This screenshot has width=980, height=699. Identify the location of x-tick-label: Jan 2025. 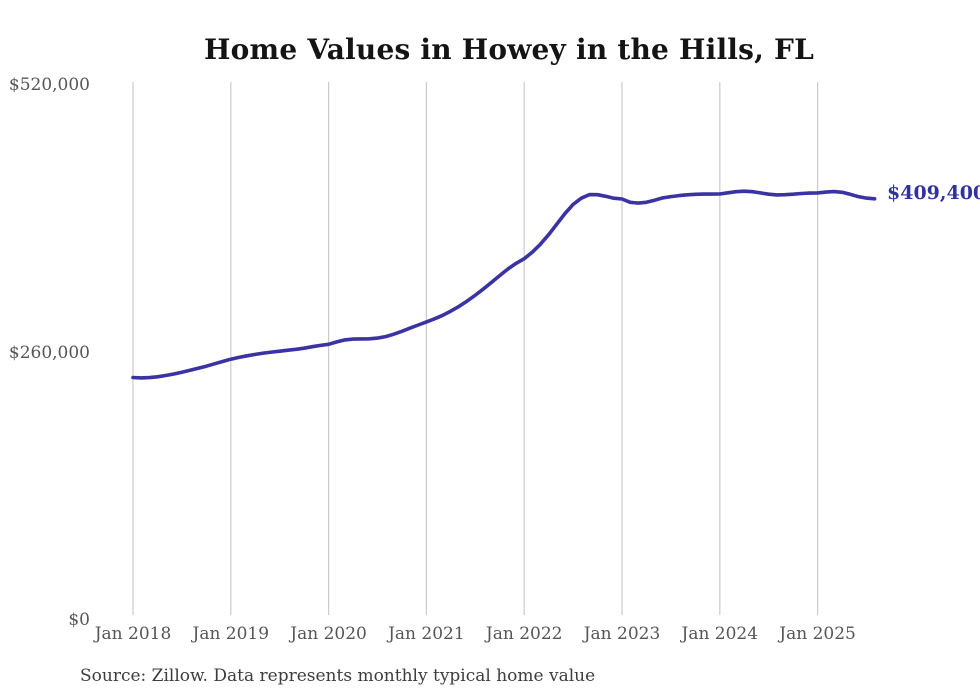
(817, 634).